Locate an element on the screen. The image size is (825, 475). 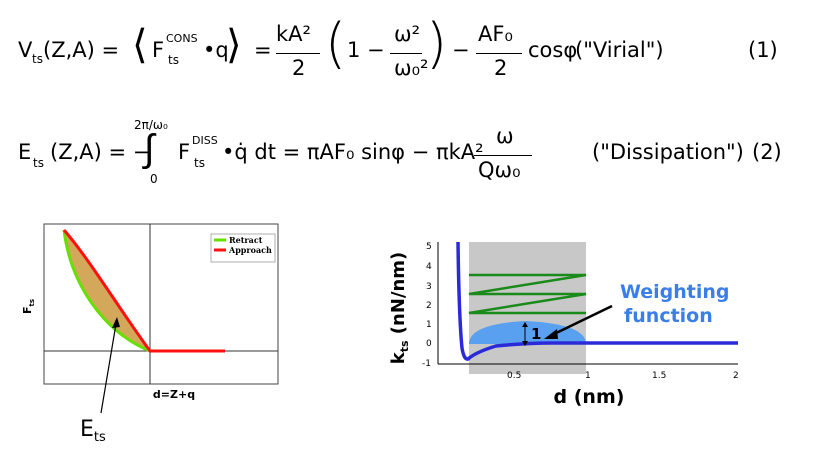
eq1-label: ("Virial") is located at coordinates (619, 50).